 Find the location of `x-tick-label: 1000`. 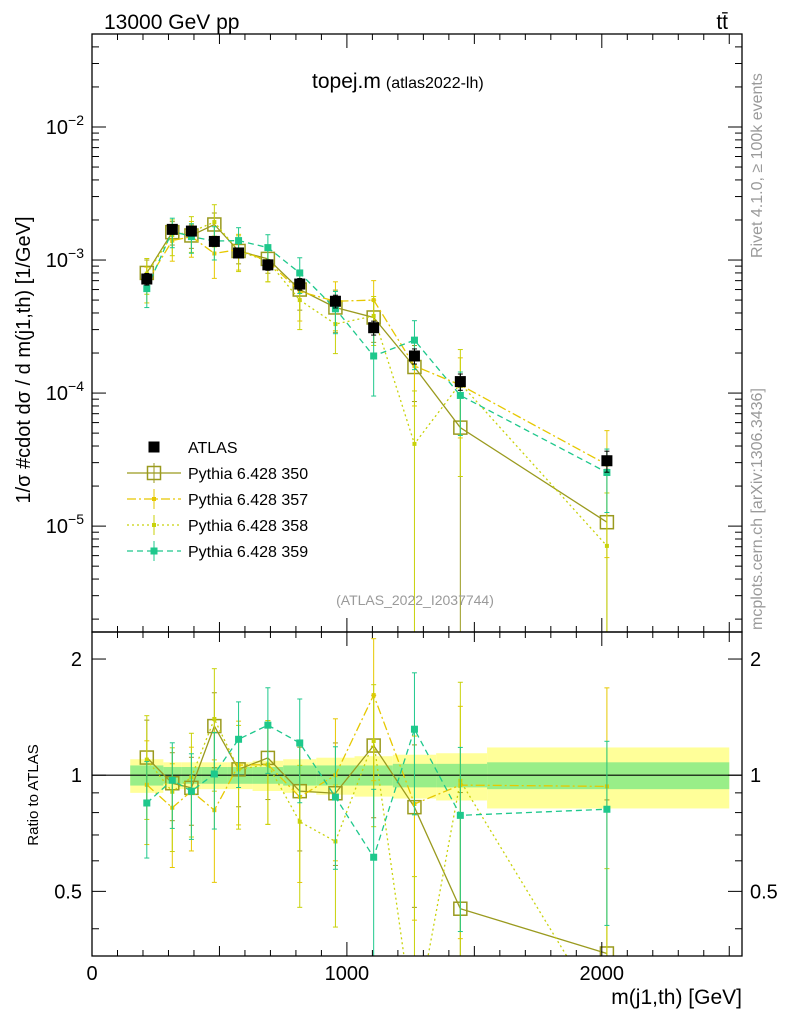

x-tick-label: 1000 is located at coordinates (347, 974).